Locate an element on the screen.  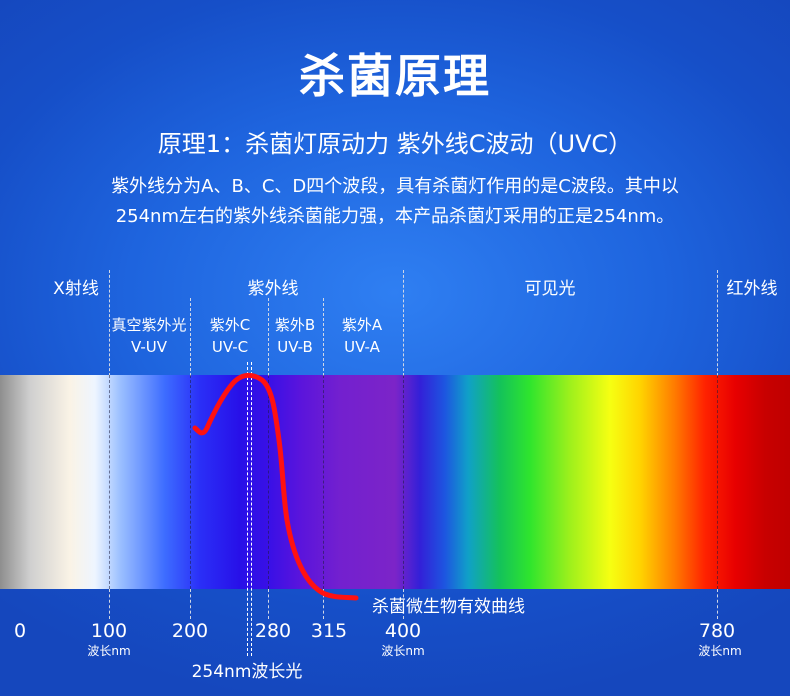
curve-label: 杀菌微生物有效曲线 is located at coordinates (448, 607).